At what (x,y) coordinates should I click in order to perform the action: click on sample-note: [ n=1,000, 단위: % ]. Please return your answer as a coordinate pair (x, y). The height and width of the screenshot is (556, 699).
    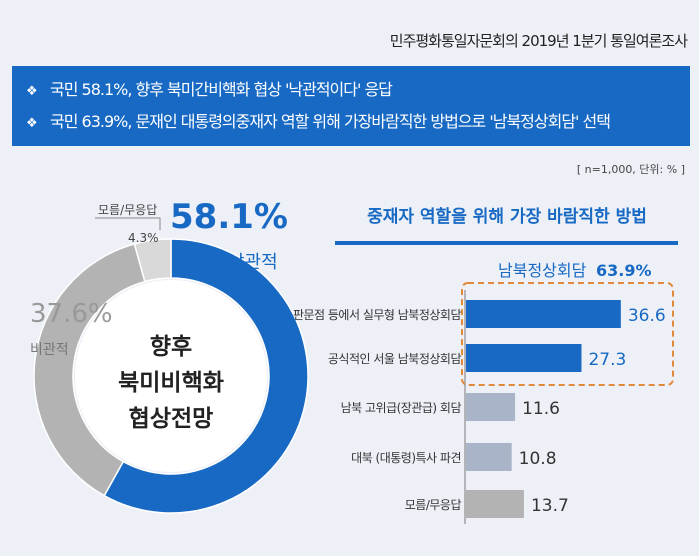
    Looking at the image, I should click on (630, 169).